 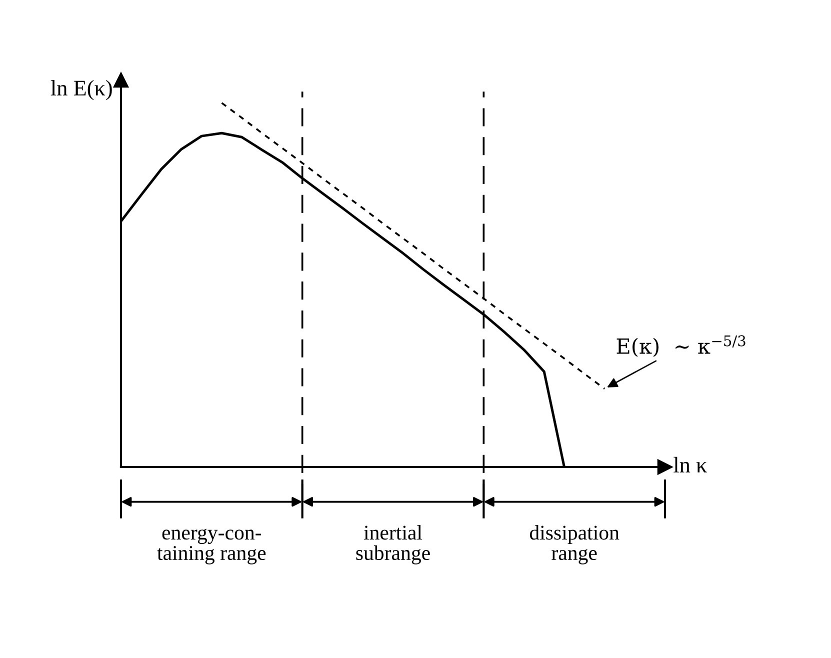 I want to click on text: inertial subrange, so click(x=393, y=544).